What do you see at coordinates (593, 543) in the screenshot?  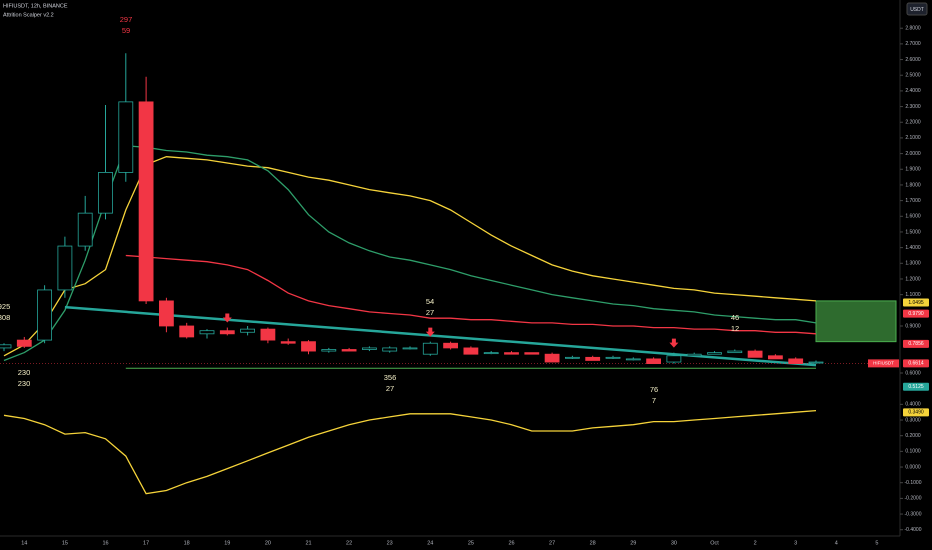 I see `x-tick-label: 28` at bounding box center [593, 543].